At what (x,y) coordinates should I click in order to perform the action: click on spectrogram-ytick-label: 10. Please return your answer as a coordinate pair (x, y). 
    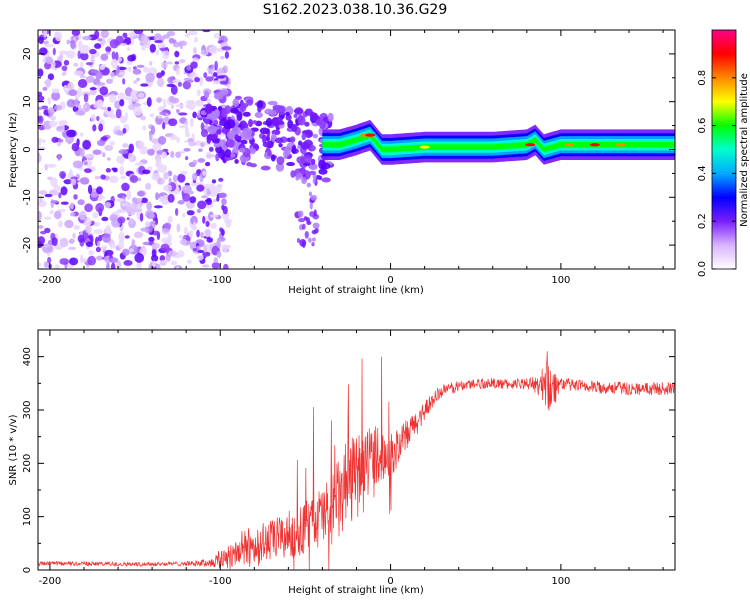
    Looking at the image, I should click on (27, 101).